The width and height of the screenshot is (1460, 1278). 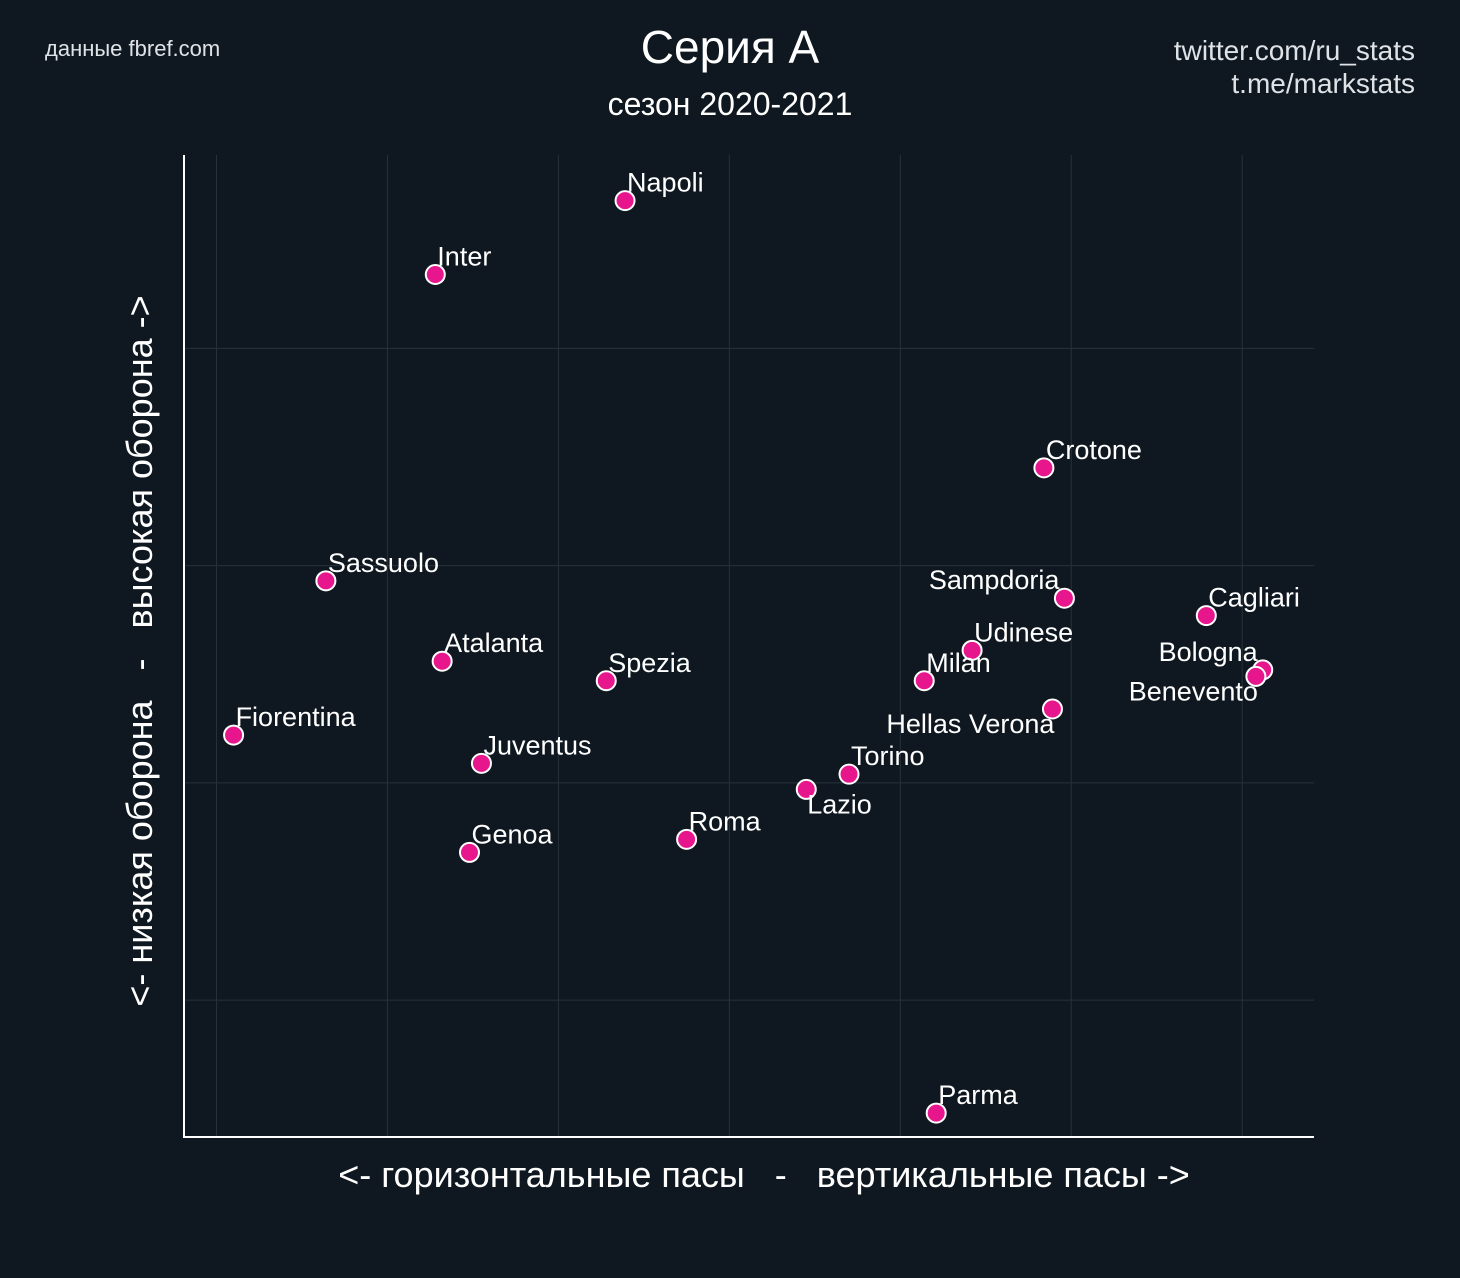 What do you see at coordinates (1323, 83) in the screenshot?
I see `credit-telegram: t.me/markstats` at bounding box center [1323, 83].